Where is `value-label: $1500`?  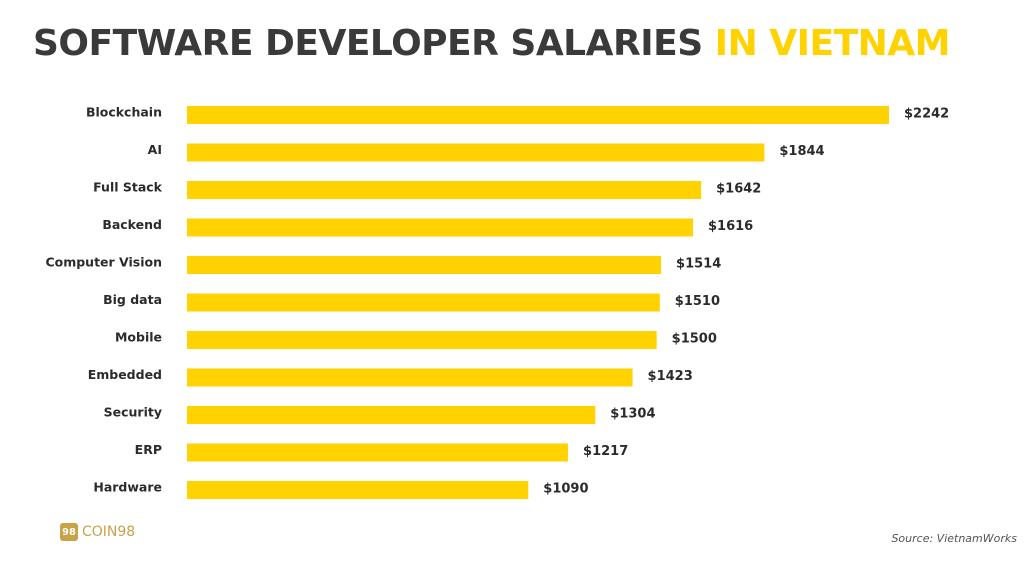
value-label: $1500 is located at coordinates (694, 339).